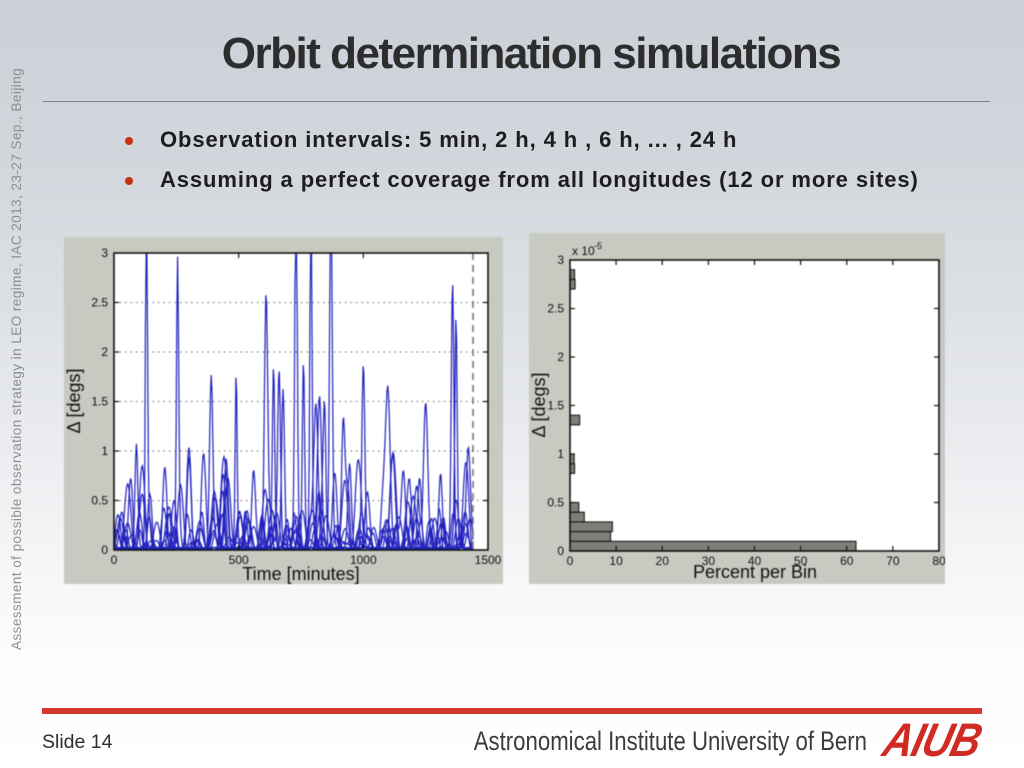 The height and width of the screenshot is (768, 1024). What do you see at coordinates (893, 561) in the screenshot?
I see `svg-text: 70` at bounding box center [893, 561].